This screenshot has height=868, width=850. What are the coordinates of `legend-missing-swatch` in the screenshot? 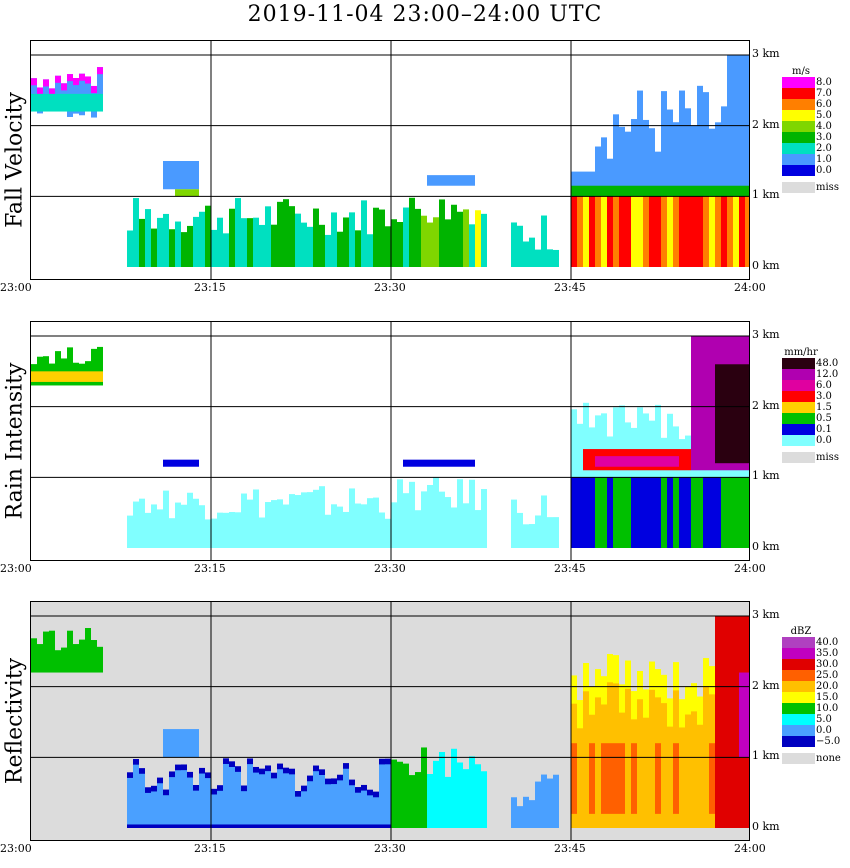 It's located at (798, 758).